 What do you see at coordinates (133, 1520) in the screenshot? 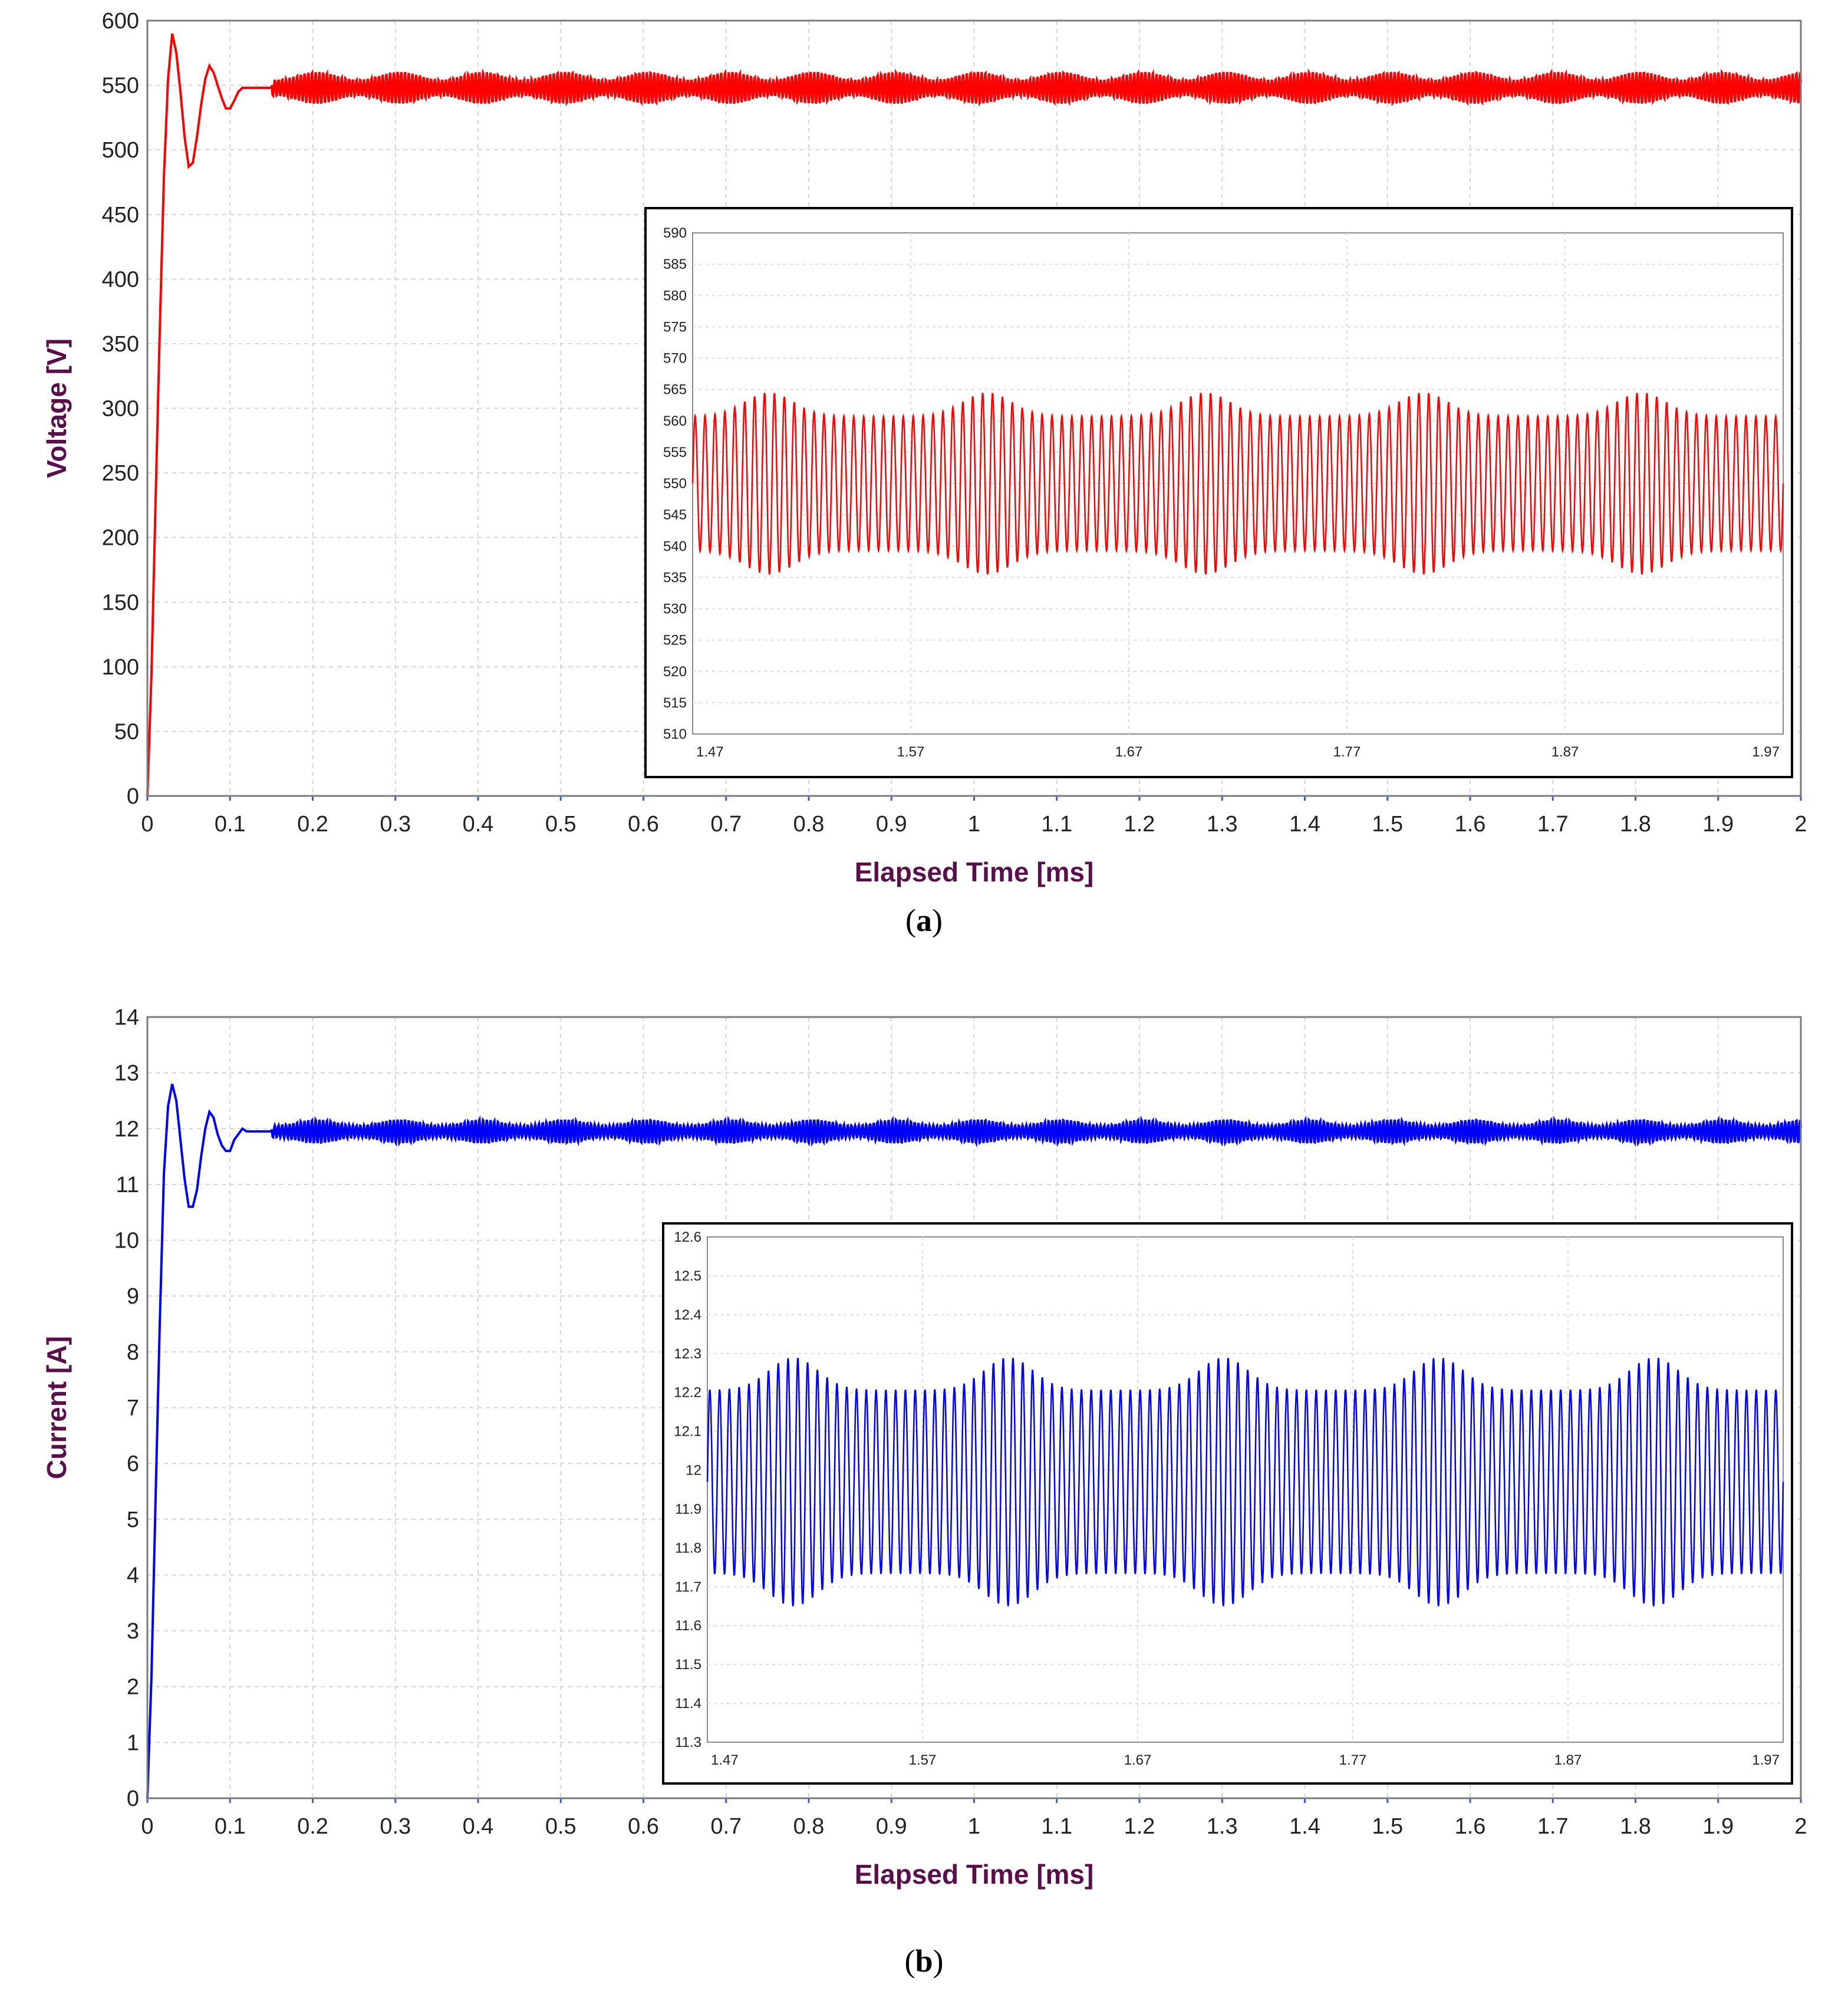
I see `y-tick-label: 5` at bounding box center [133, 1520].